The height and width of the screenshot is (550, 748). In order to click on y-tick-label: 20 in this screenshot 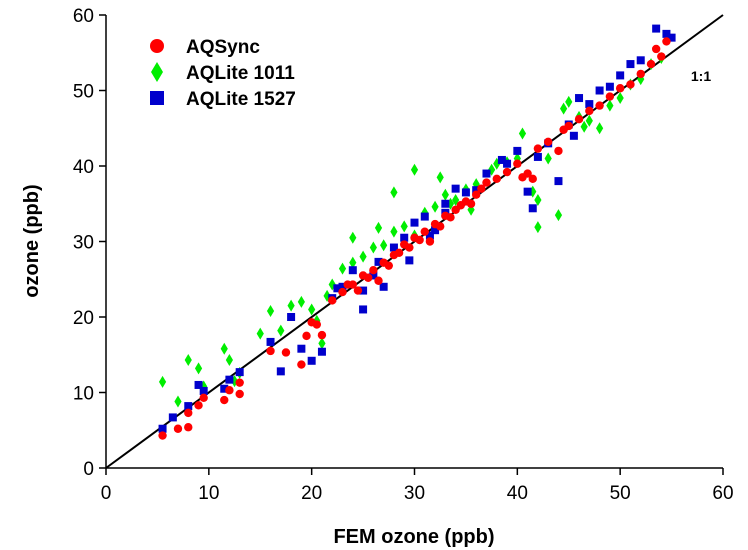, I will do `click(83, 318)`.